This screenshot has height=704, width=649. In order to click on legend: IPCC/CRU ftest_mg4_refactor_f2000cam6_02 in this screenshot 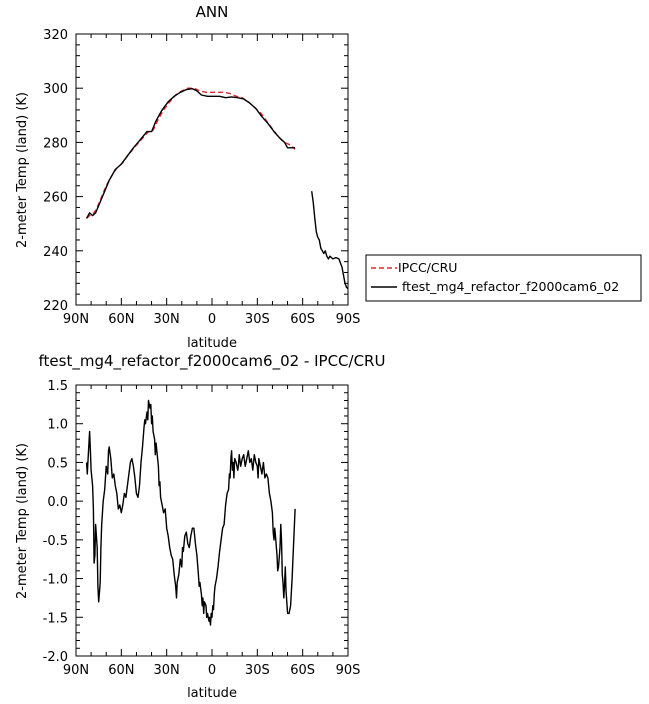, I will do `click(503, 278)`.